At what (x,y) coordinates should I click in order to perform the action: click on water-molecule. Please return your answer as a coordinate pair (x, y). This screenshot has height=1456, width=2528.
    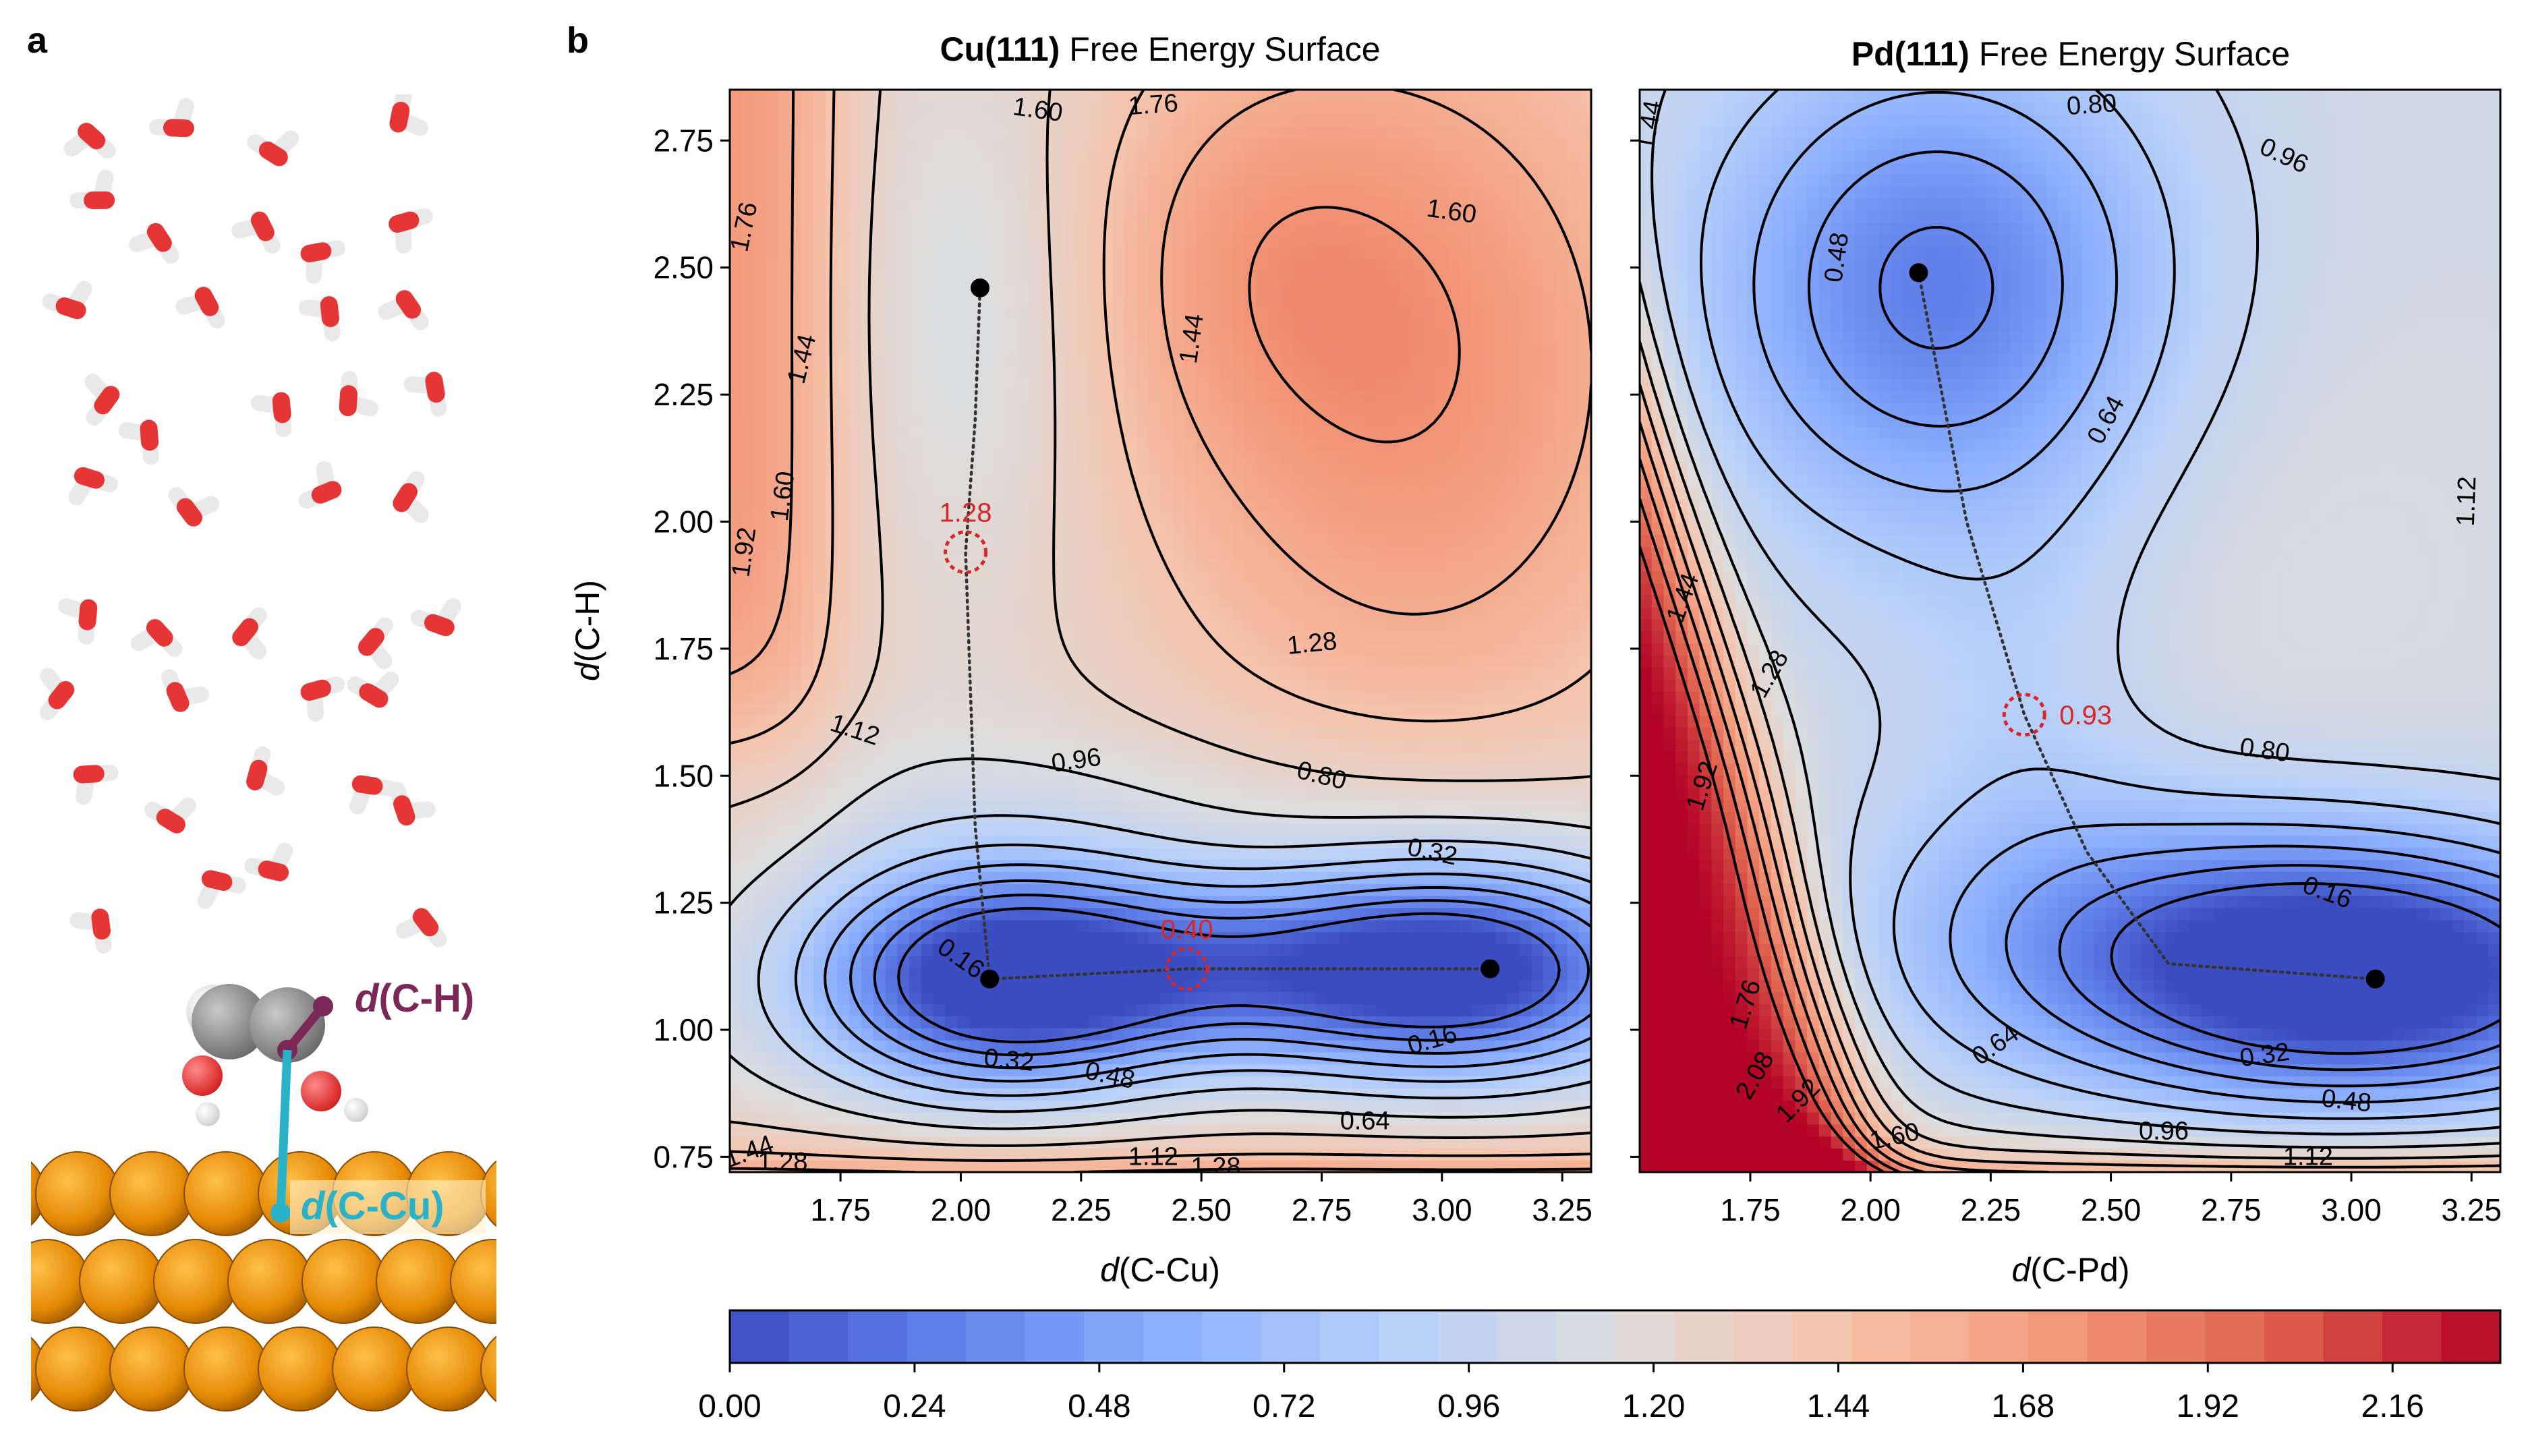
    Looking at the image, I should click on (271, 415).